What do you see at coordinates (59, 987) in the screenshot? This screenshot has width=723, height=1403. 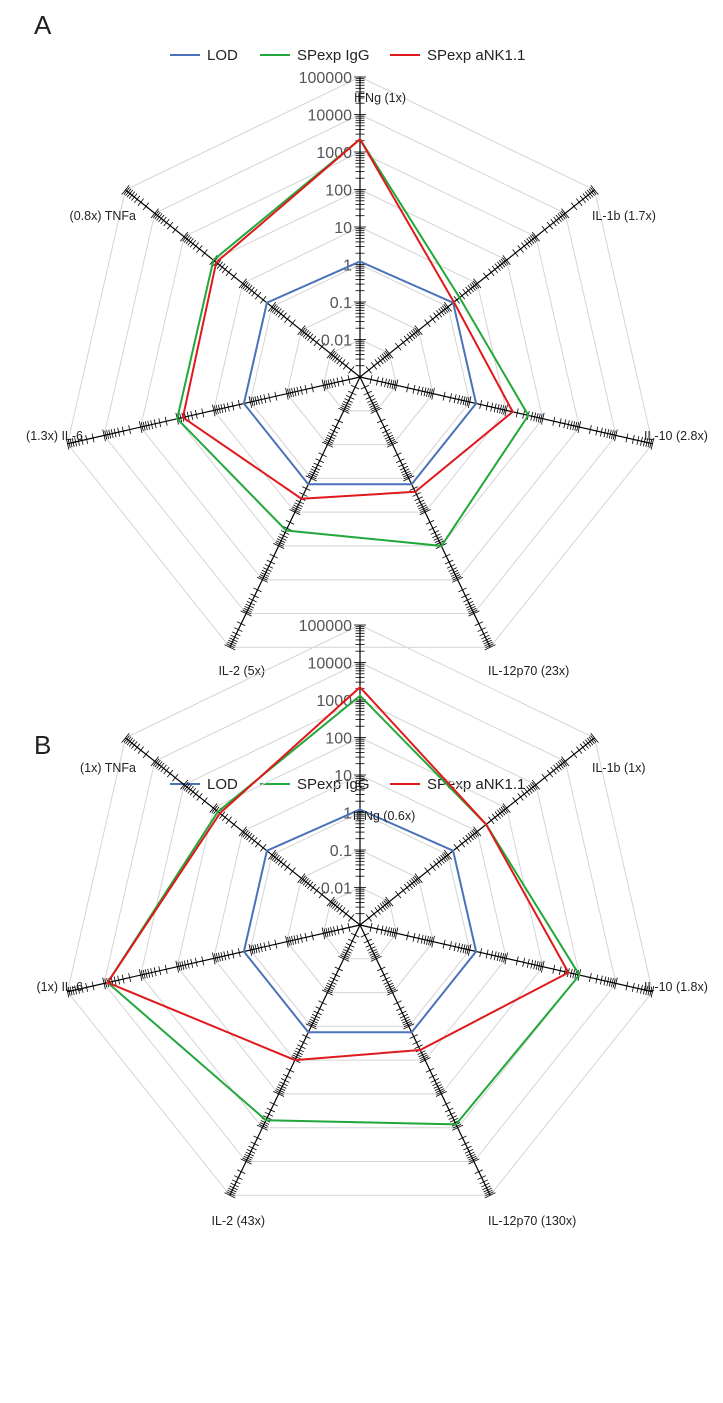 I see `axis-label: (1x) IL-6` at bounding box center [59, 987].